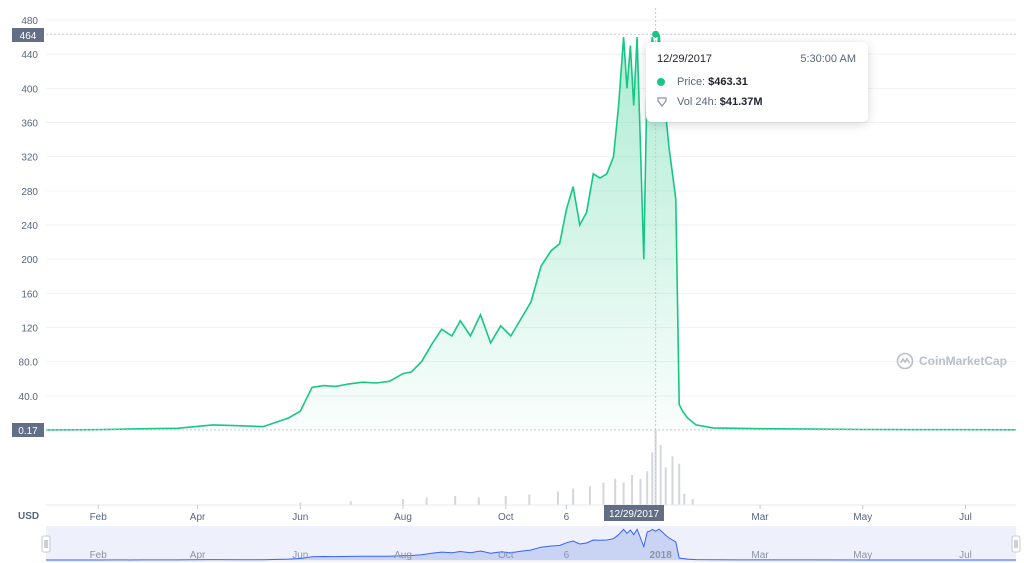 This screenshot has height=563, width=1024. Describe the element at coordinates (760, 555) in the screenshot. I see `navigator-tick-label: Mar` at that location.